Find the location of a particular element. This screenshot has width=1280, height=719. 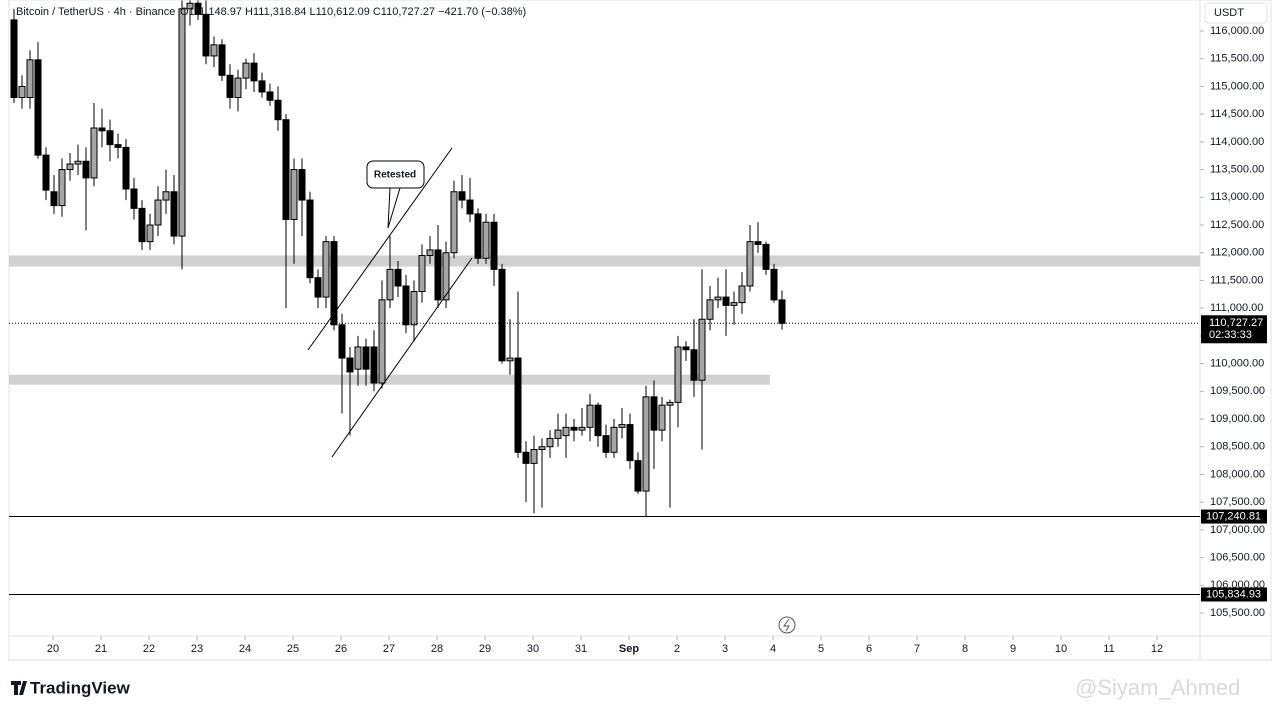

snap-icon-bolt is located at coordinates (786, 625).